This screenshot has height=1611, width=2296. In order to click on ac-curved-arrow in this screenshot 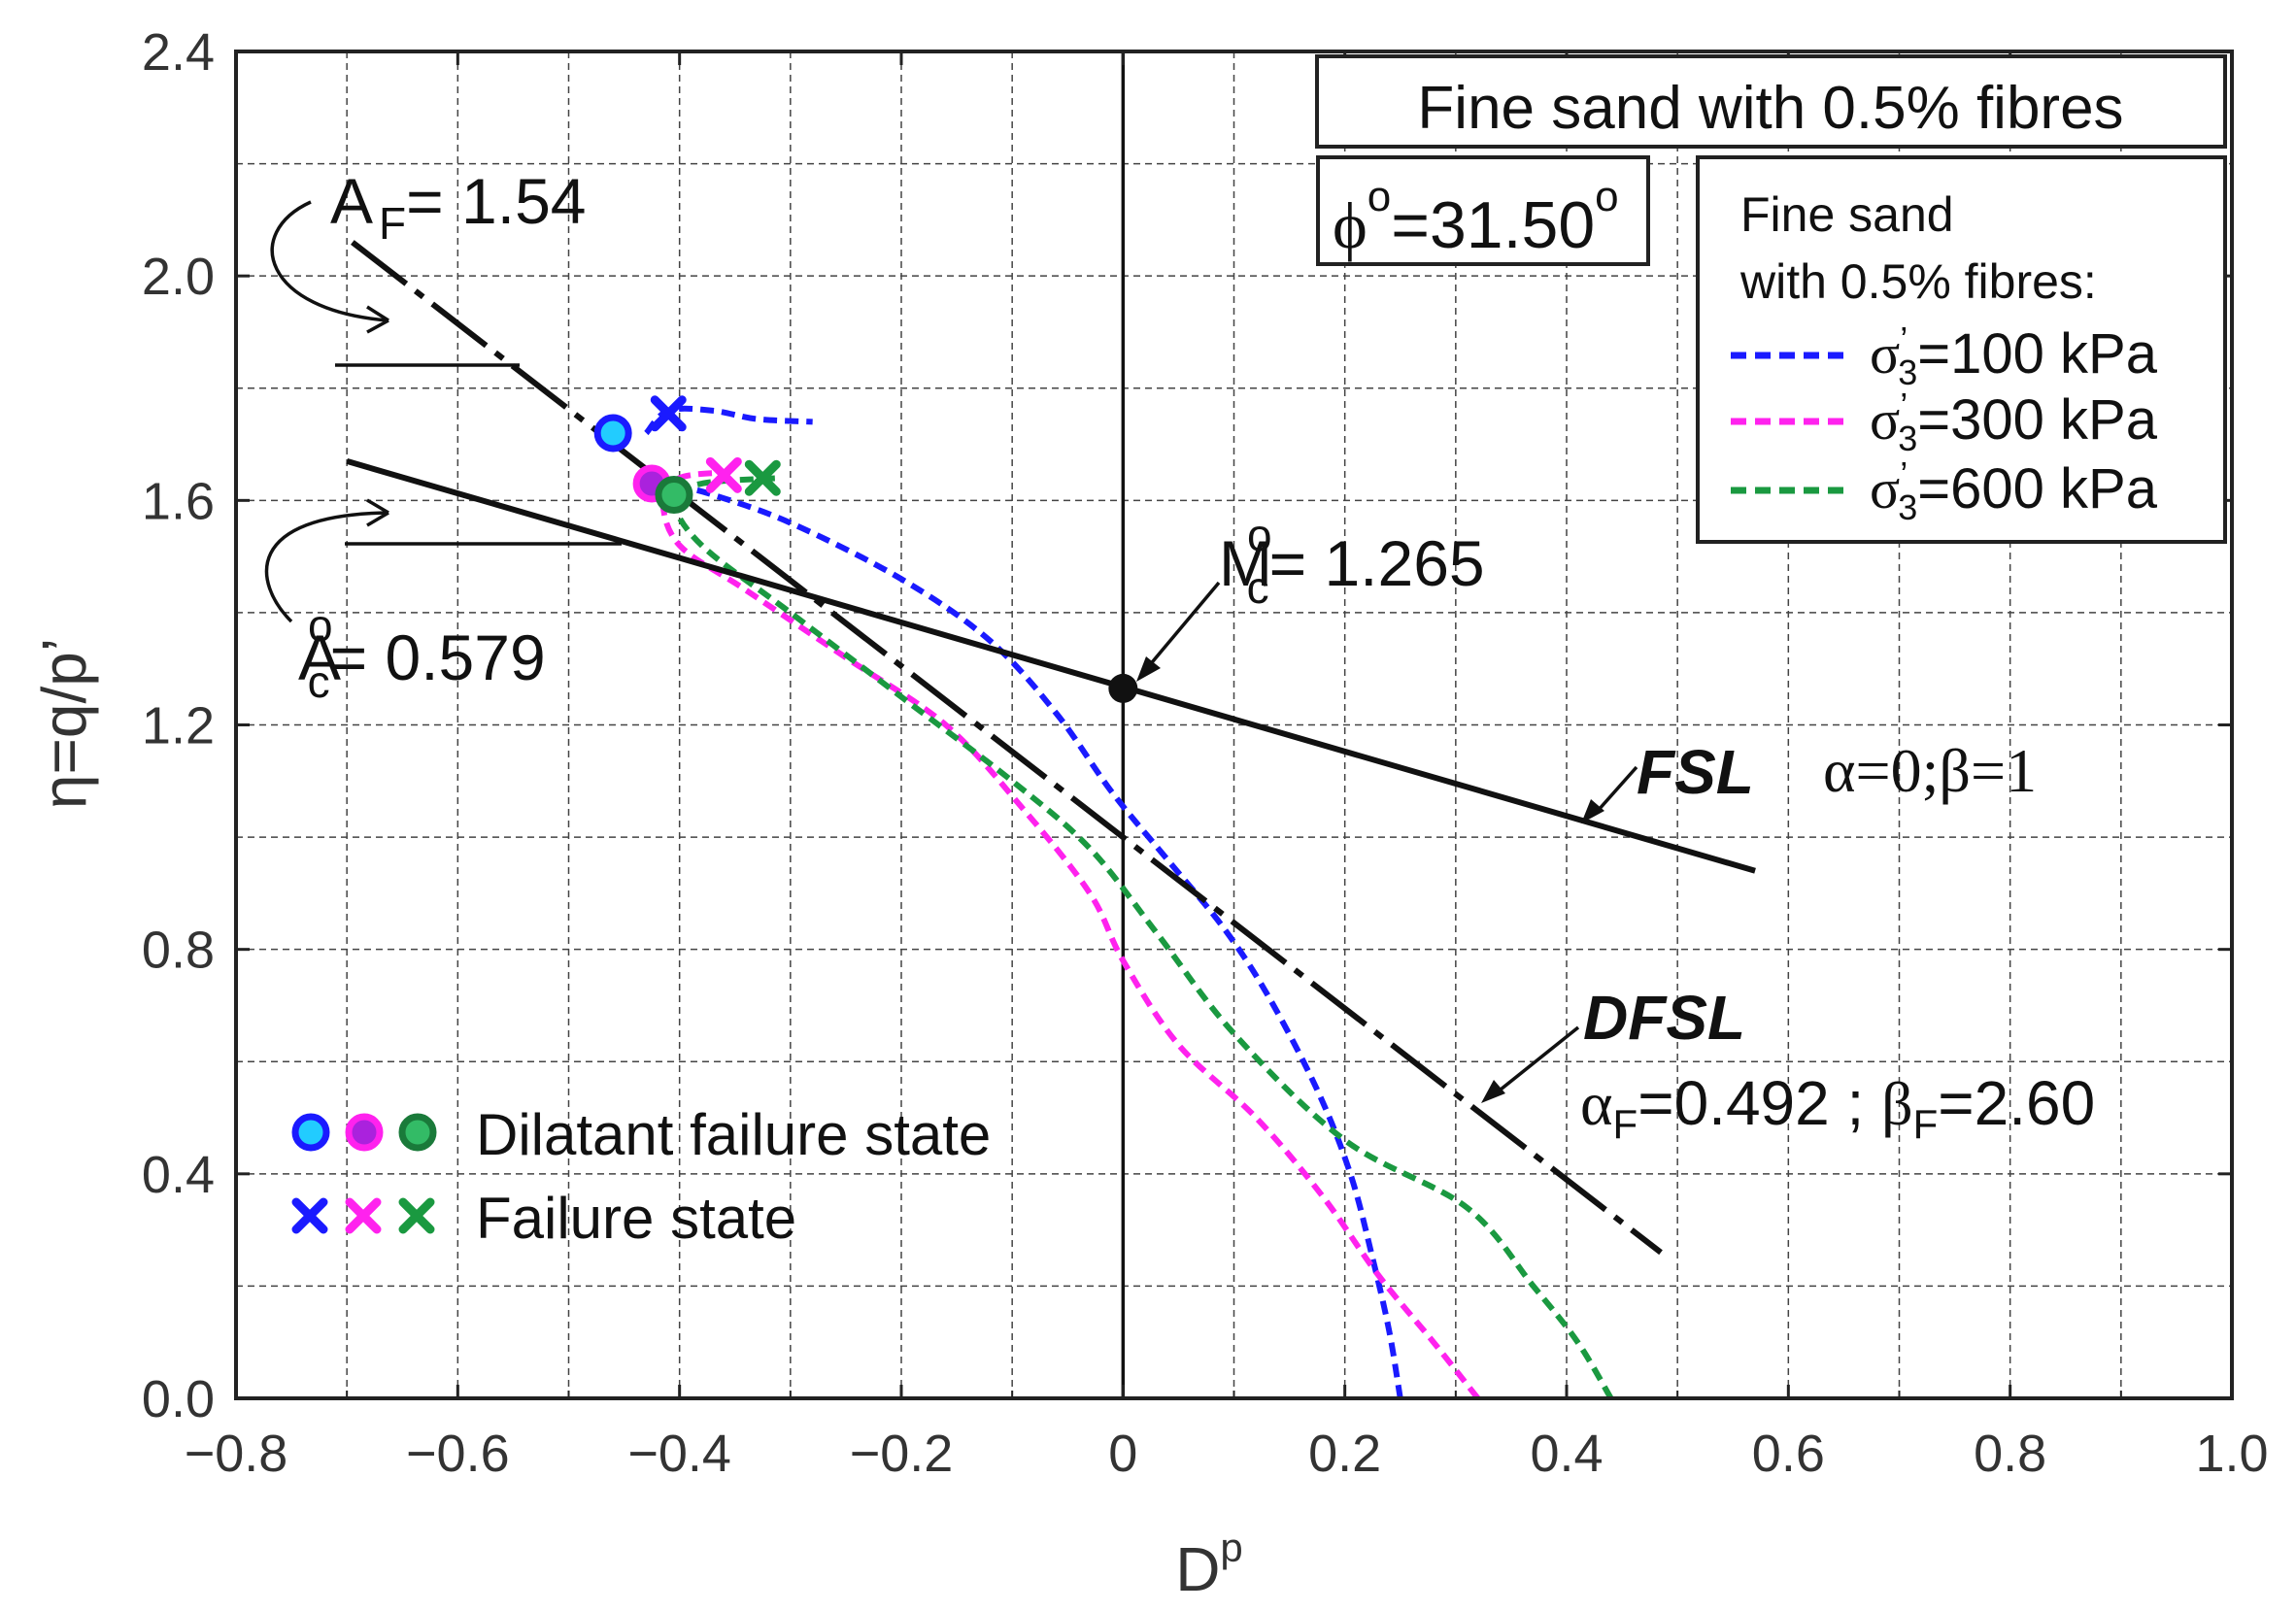, I will do `click(327, 567)`.